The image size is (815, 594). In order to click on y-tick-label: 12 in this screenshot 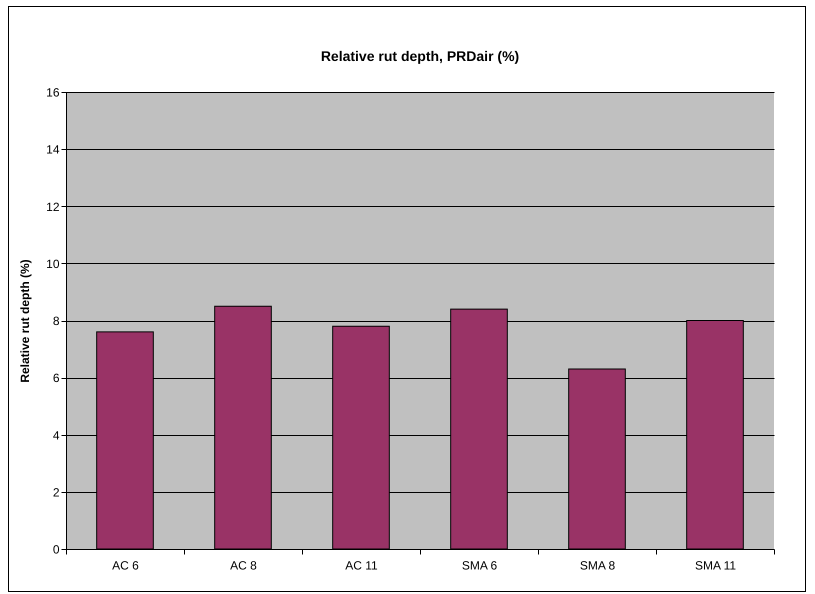, I will do `click(53, 207)`.